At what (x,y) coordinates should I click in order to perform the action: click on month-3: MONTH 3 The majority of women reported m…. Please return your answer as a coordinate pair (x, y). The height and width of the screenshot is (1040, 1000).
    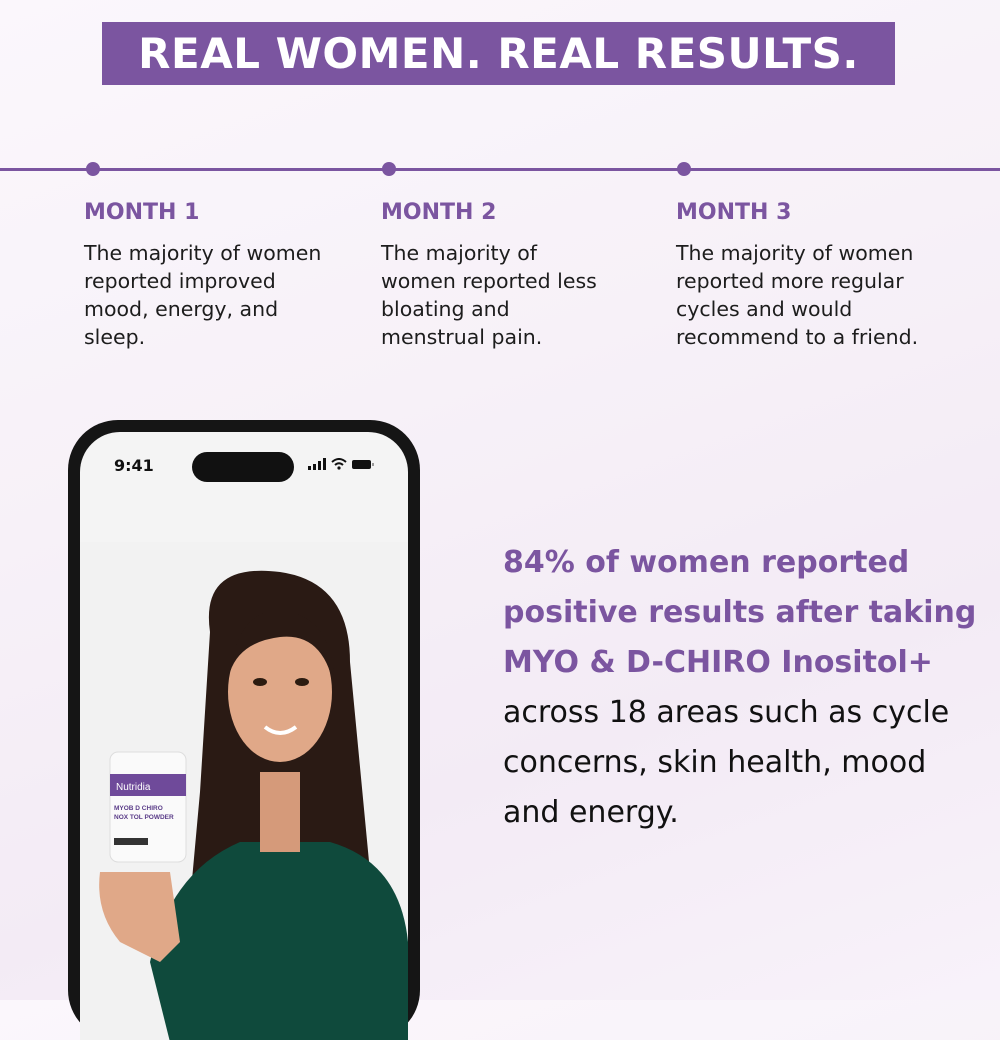
    Looking at the image, I should click on (821, 275).